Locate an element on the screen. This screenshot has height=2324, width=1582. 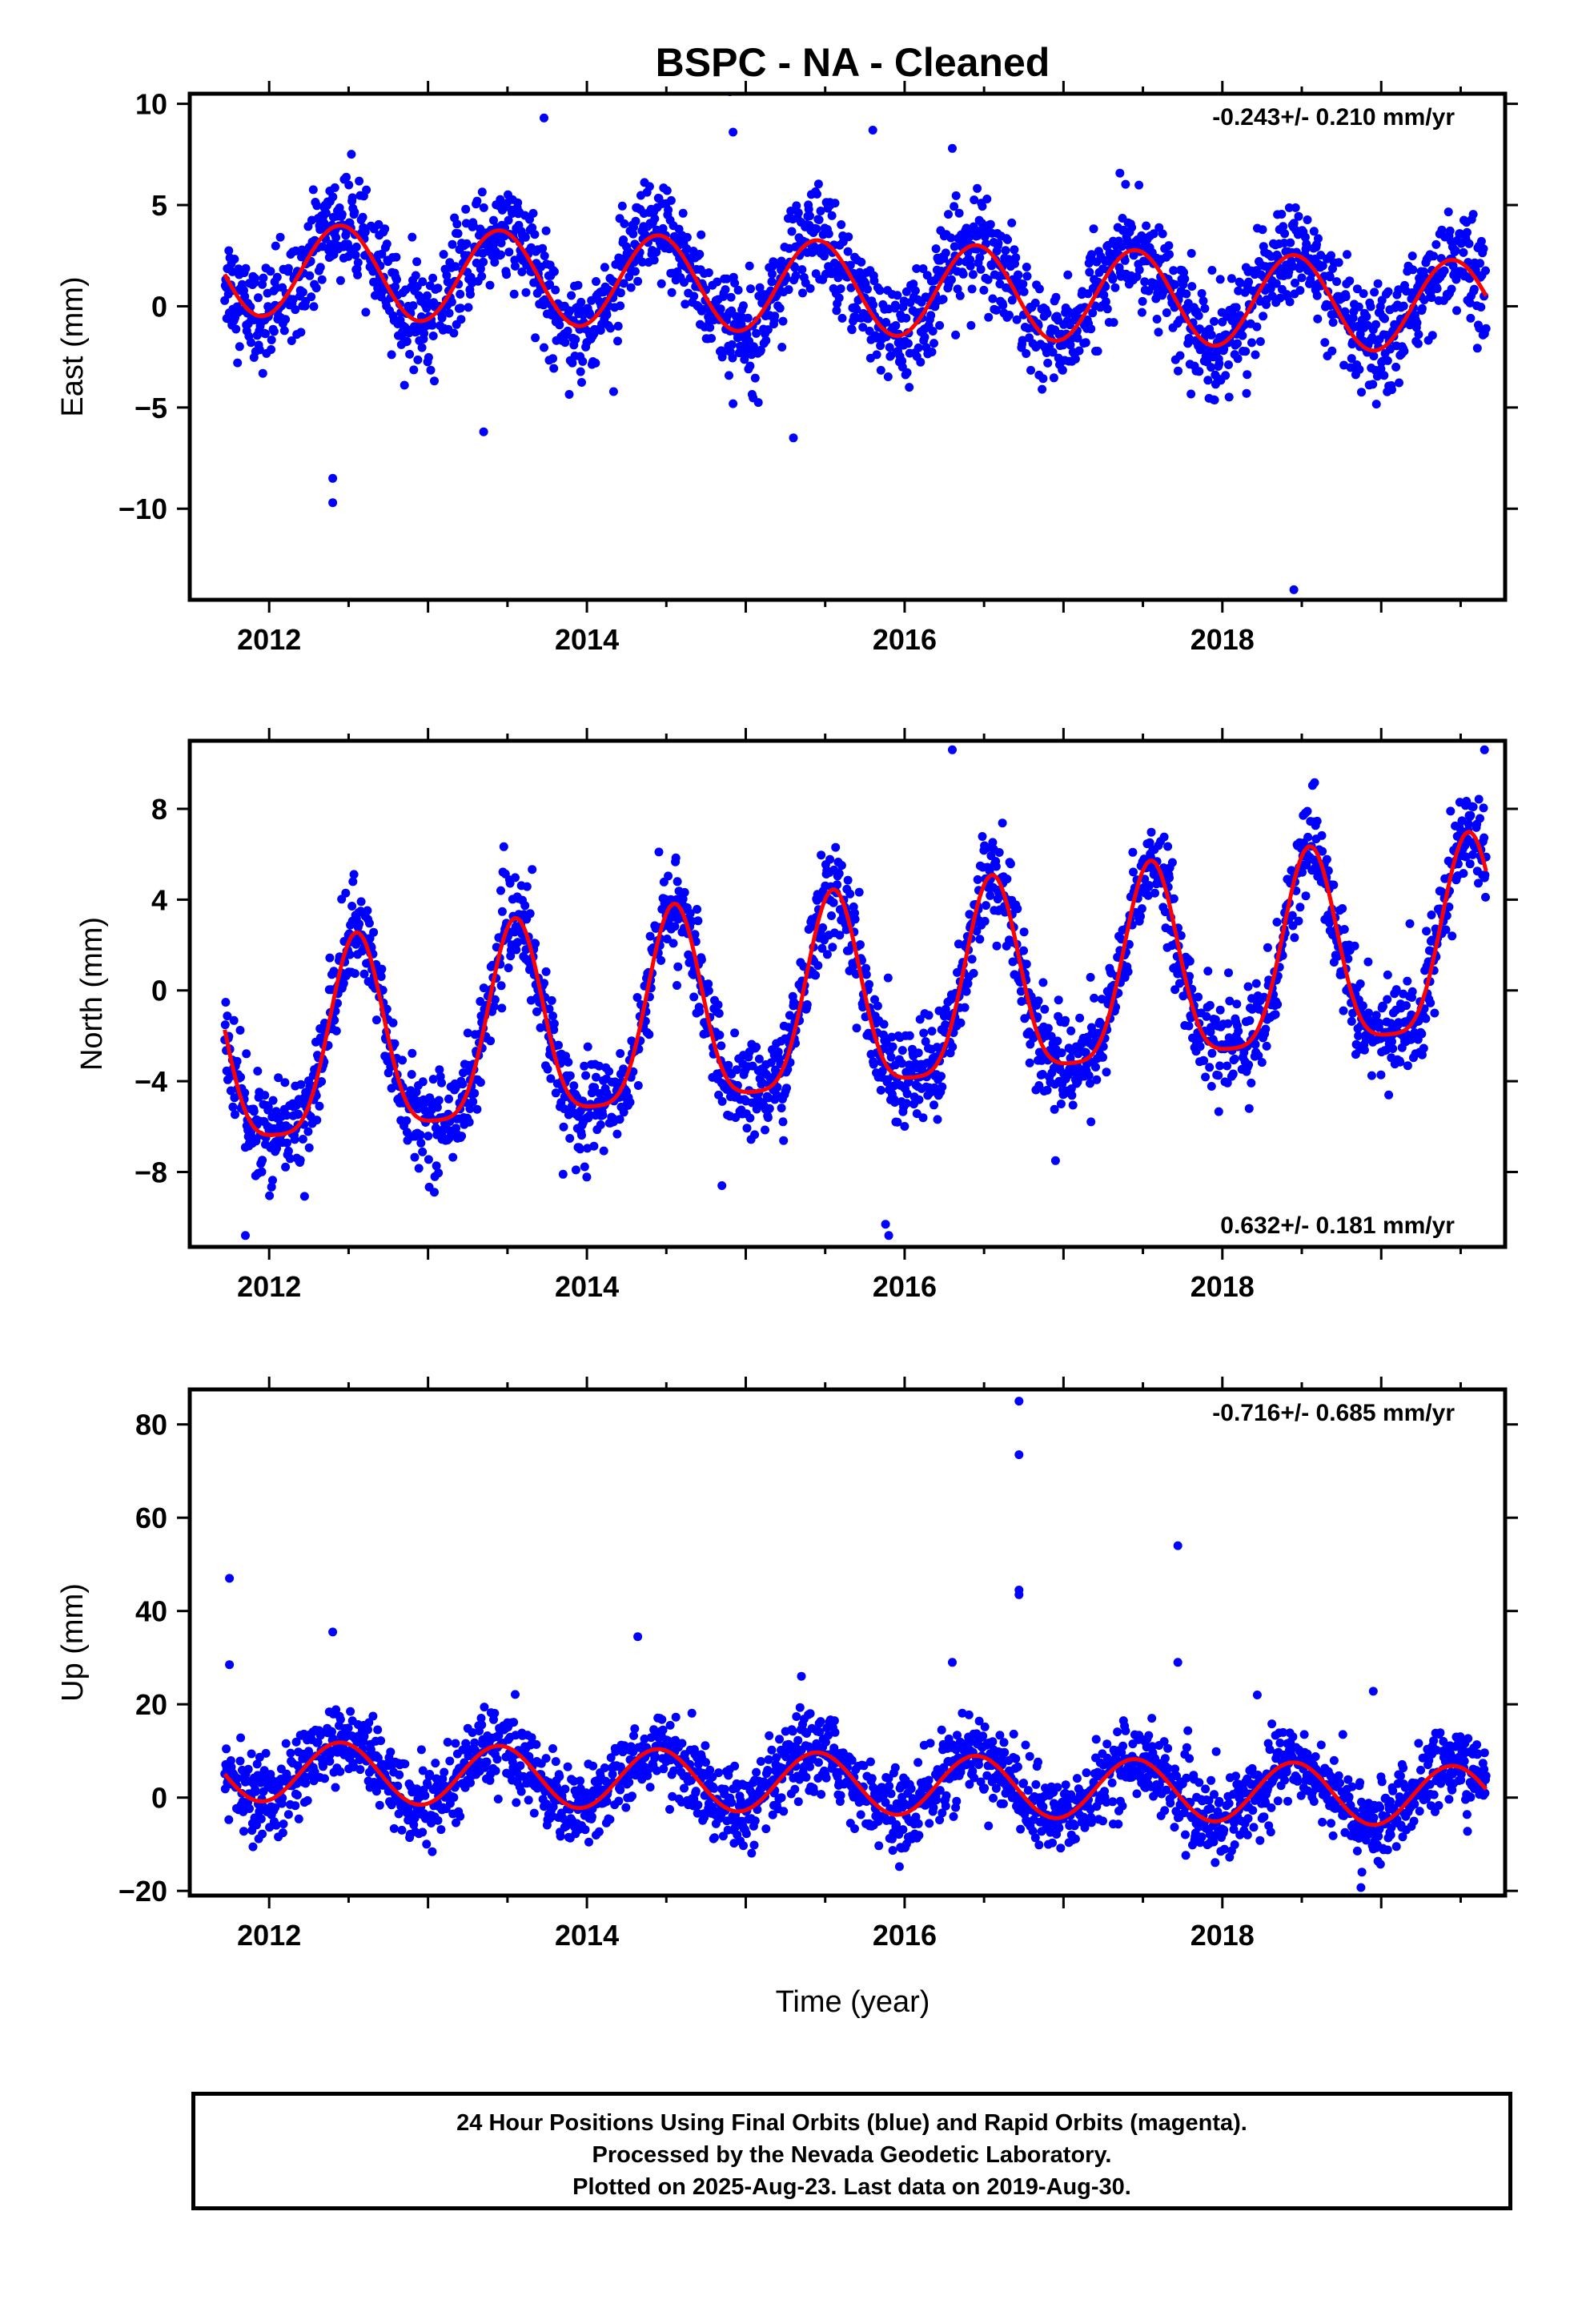
north-x-tick-label: 2016 is located at coordinates (905, 1286).